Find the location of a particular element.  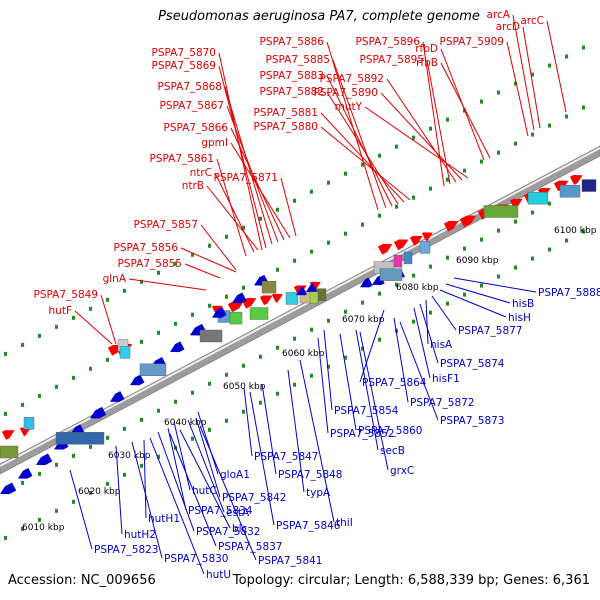

label-pspa7-5846: PSPA7_5846 is located at coordinates (308, 526).